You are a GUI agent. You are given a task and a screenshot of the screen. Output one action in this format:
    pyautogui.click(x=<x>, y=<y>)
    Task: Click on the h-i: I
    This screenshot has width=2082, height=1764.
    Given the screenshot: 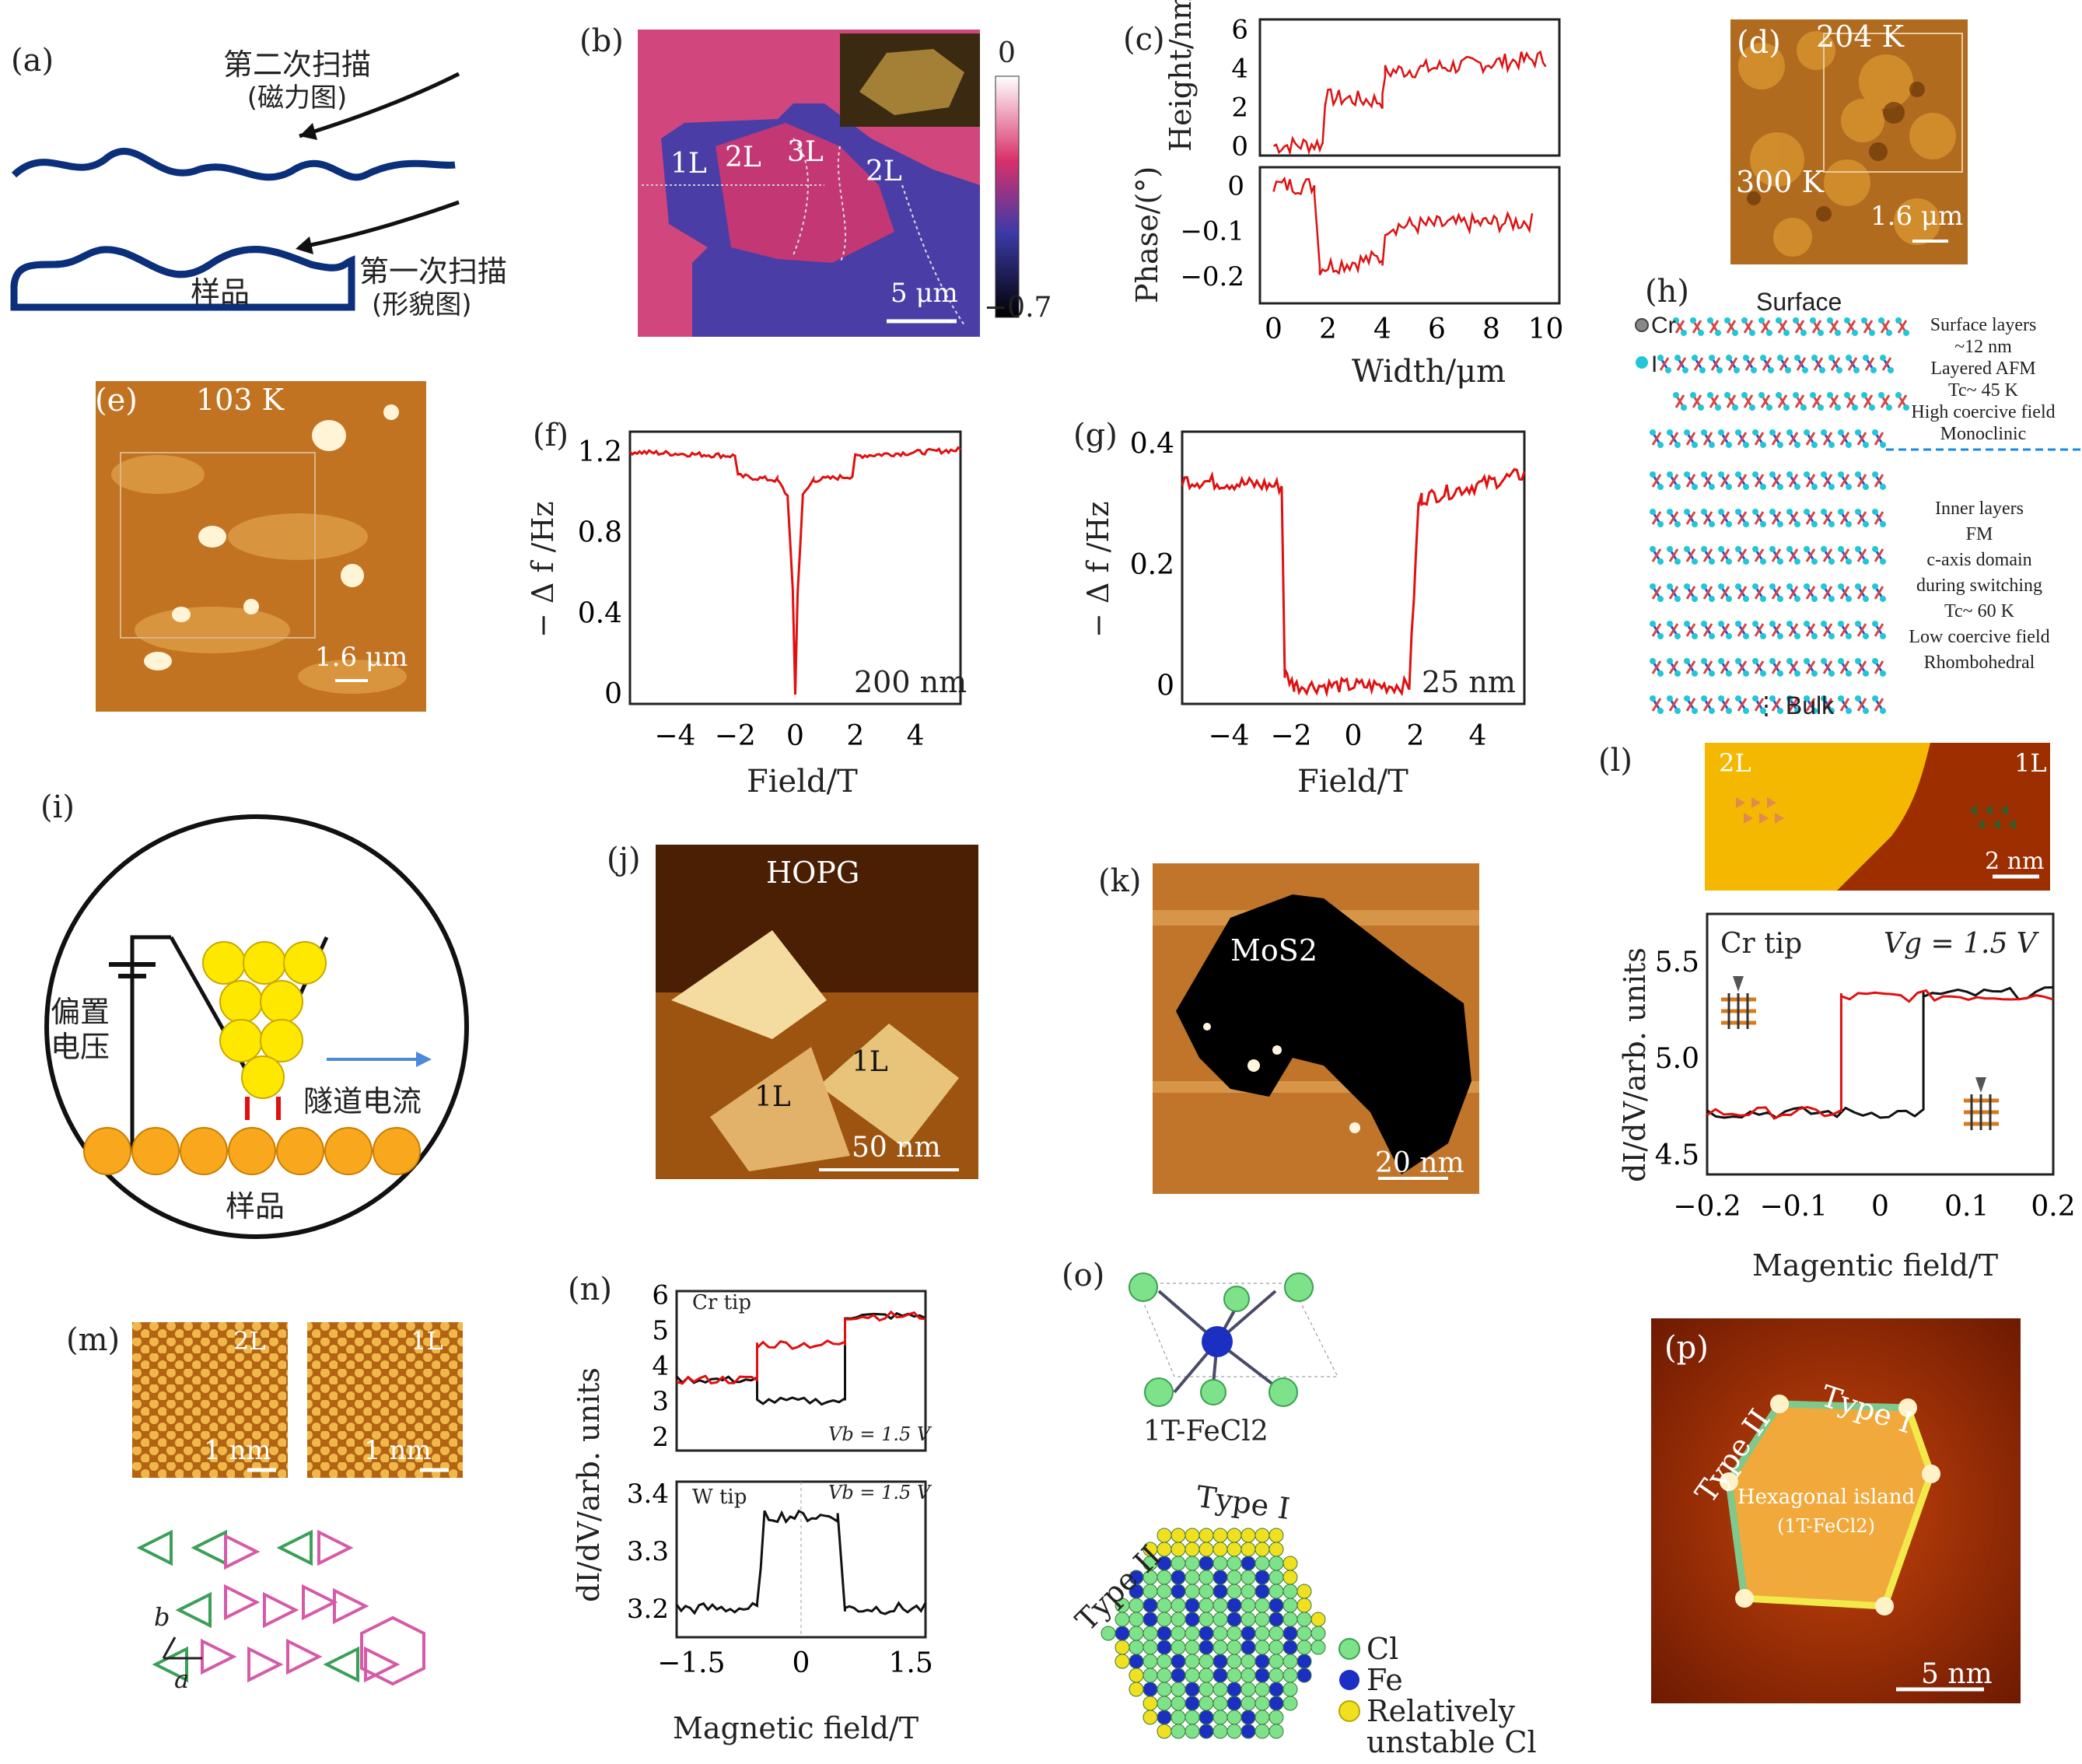 What is the action you would take?
    pyautogui.click(x=1655, y=364)
    